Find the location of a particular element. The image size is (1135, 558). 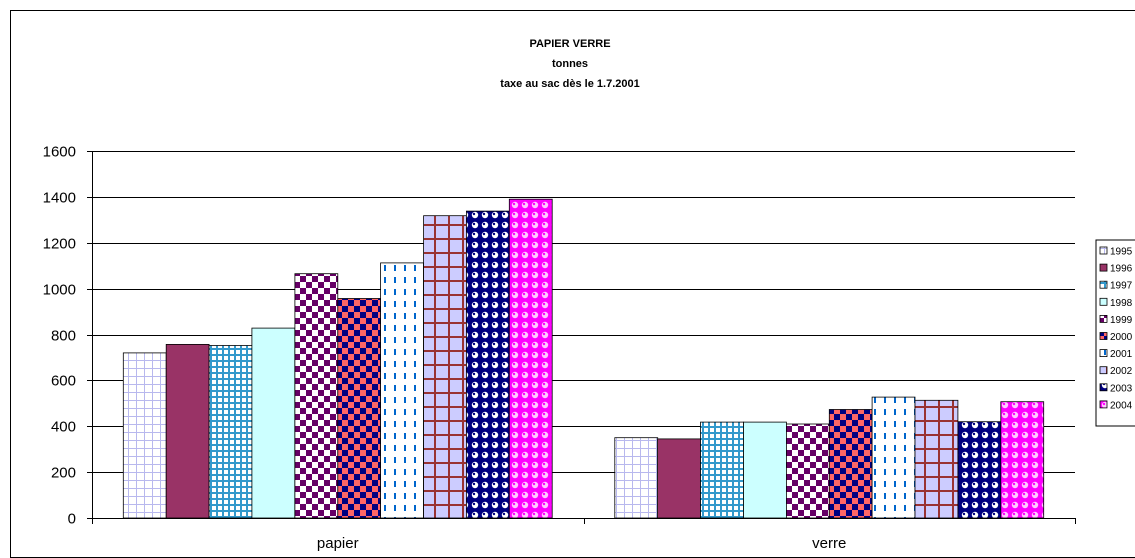

chart-title-line-1: PAPIER VERRE is located at coordinates (569, 44).